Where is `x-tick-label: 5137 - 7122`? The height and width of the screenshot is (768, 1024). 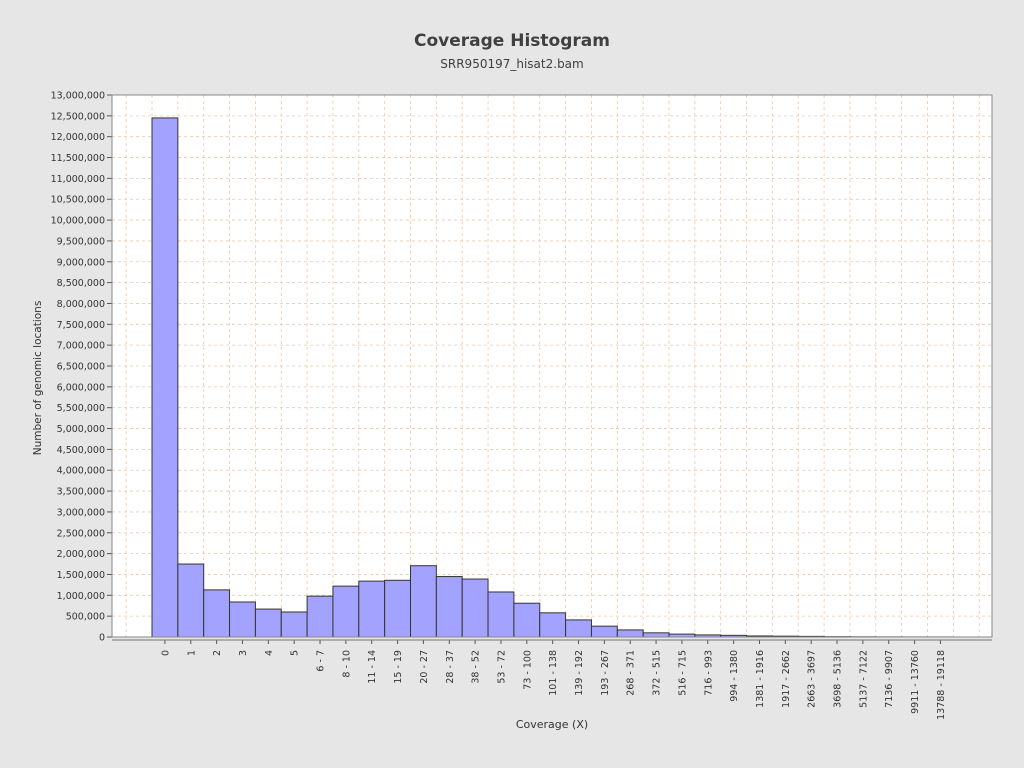 x-tick-label: 5137 - 7122 is located at coordinates (863, 679).